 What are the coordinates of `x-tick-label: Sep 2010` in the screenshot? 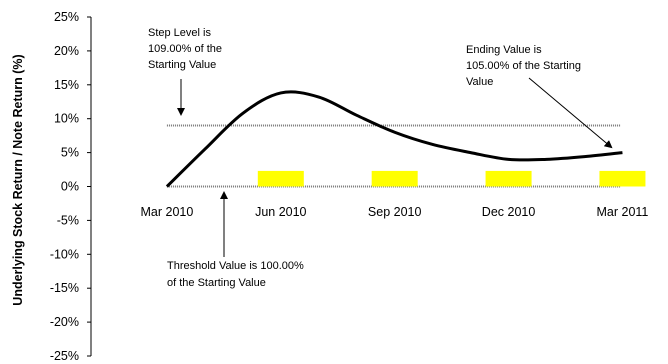 It's located at (395, 212).